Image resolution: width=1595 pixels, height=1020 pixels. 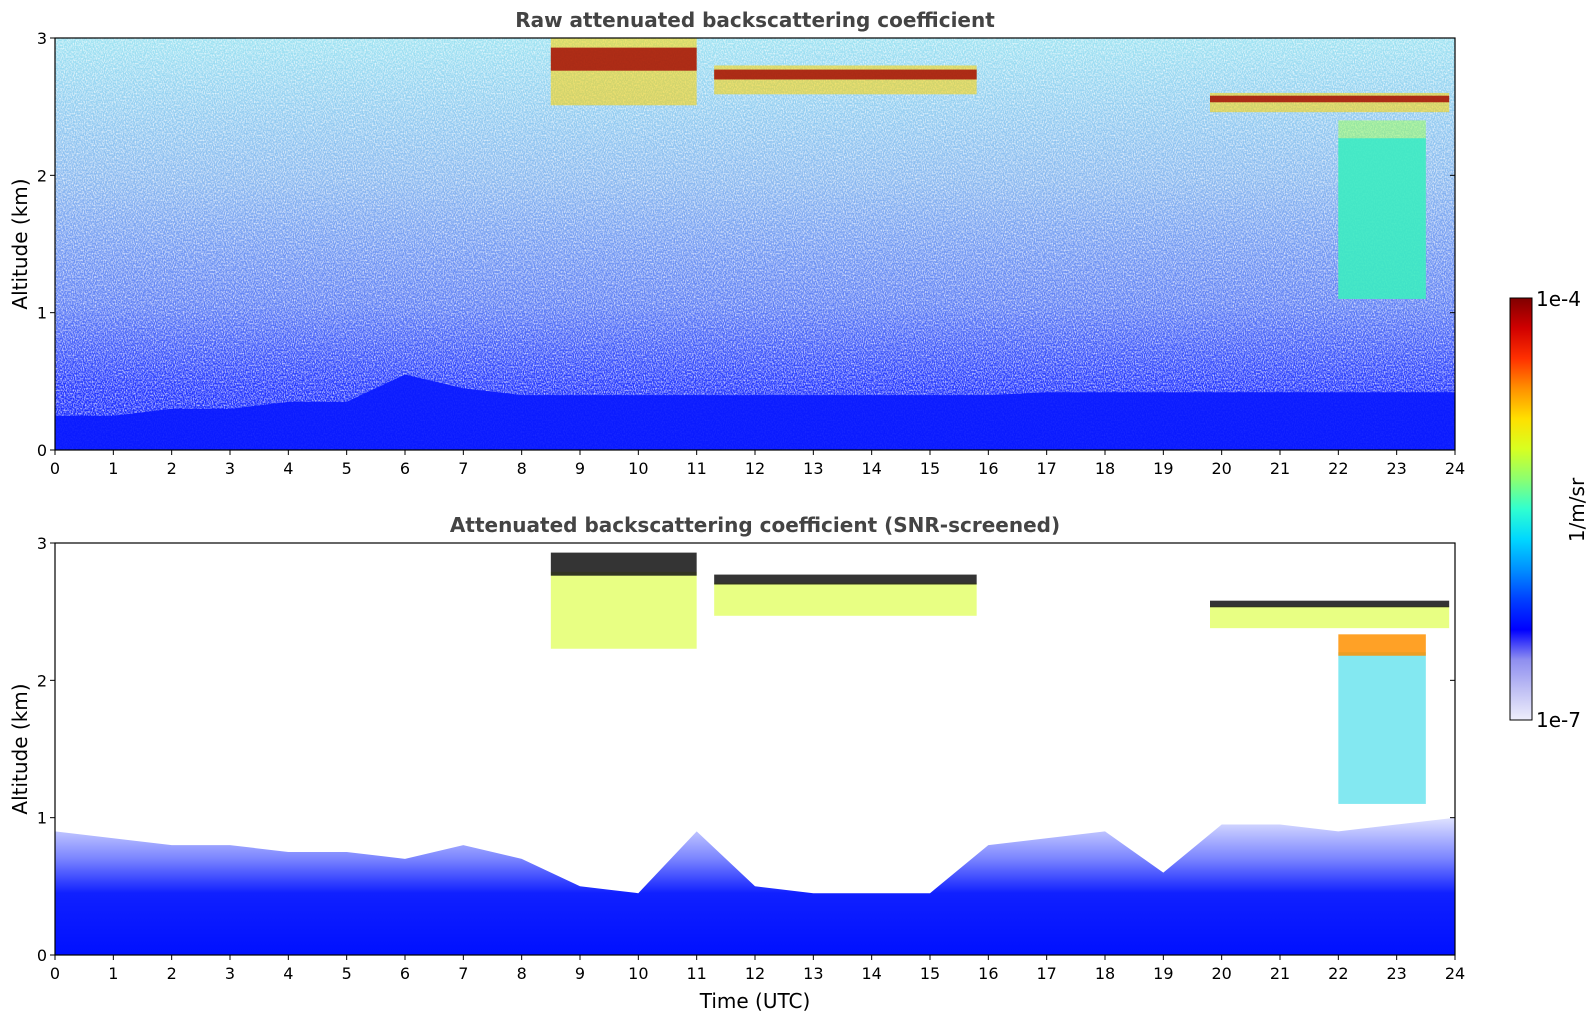 I want to click on near-surface-aerosol-layer, so click(x=755, y=412).